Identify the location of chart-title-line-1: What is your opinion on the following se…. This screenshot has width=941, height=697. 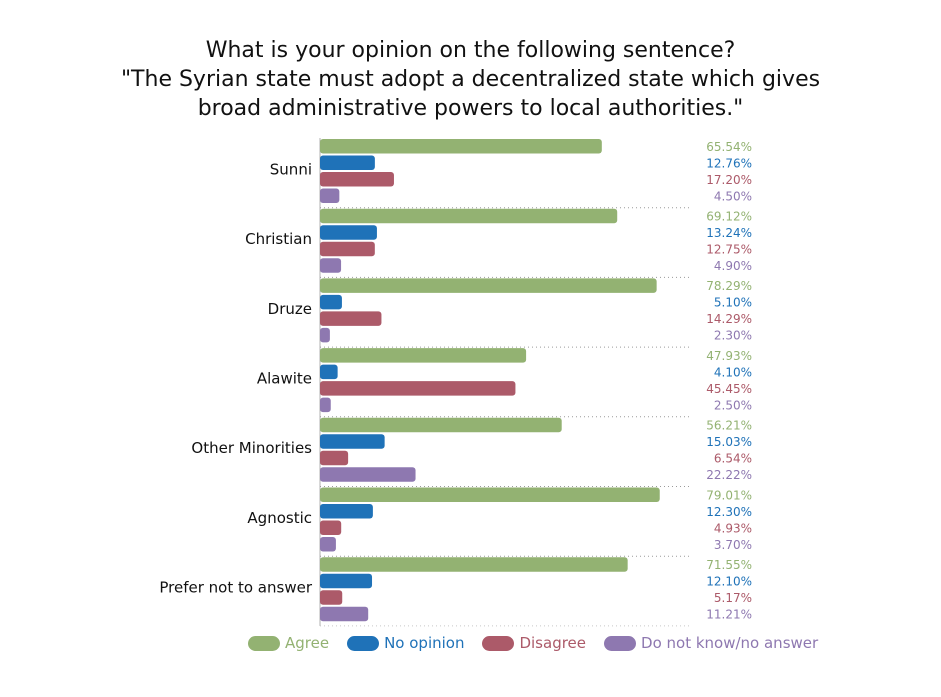
(470, 50).